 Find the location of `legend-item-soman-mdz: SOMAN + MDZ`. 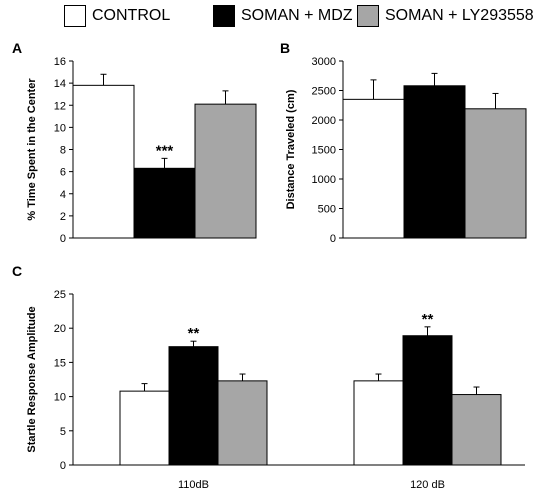

legend-item-soman-mdz: SOMAN + MDZ is located at coordinates (283, 16).